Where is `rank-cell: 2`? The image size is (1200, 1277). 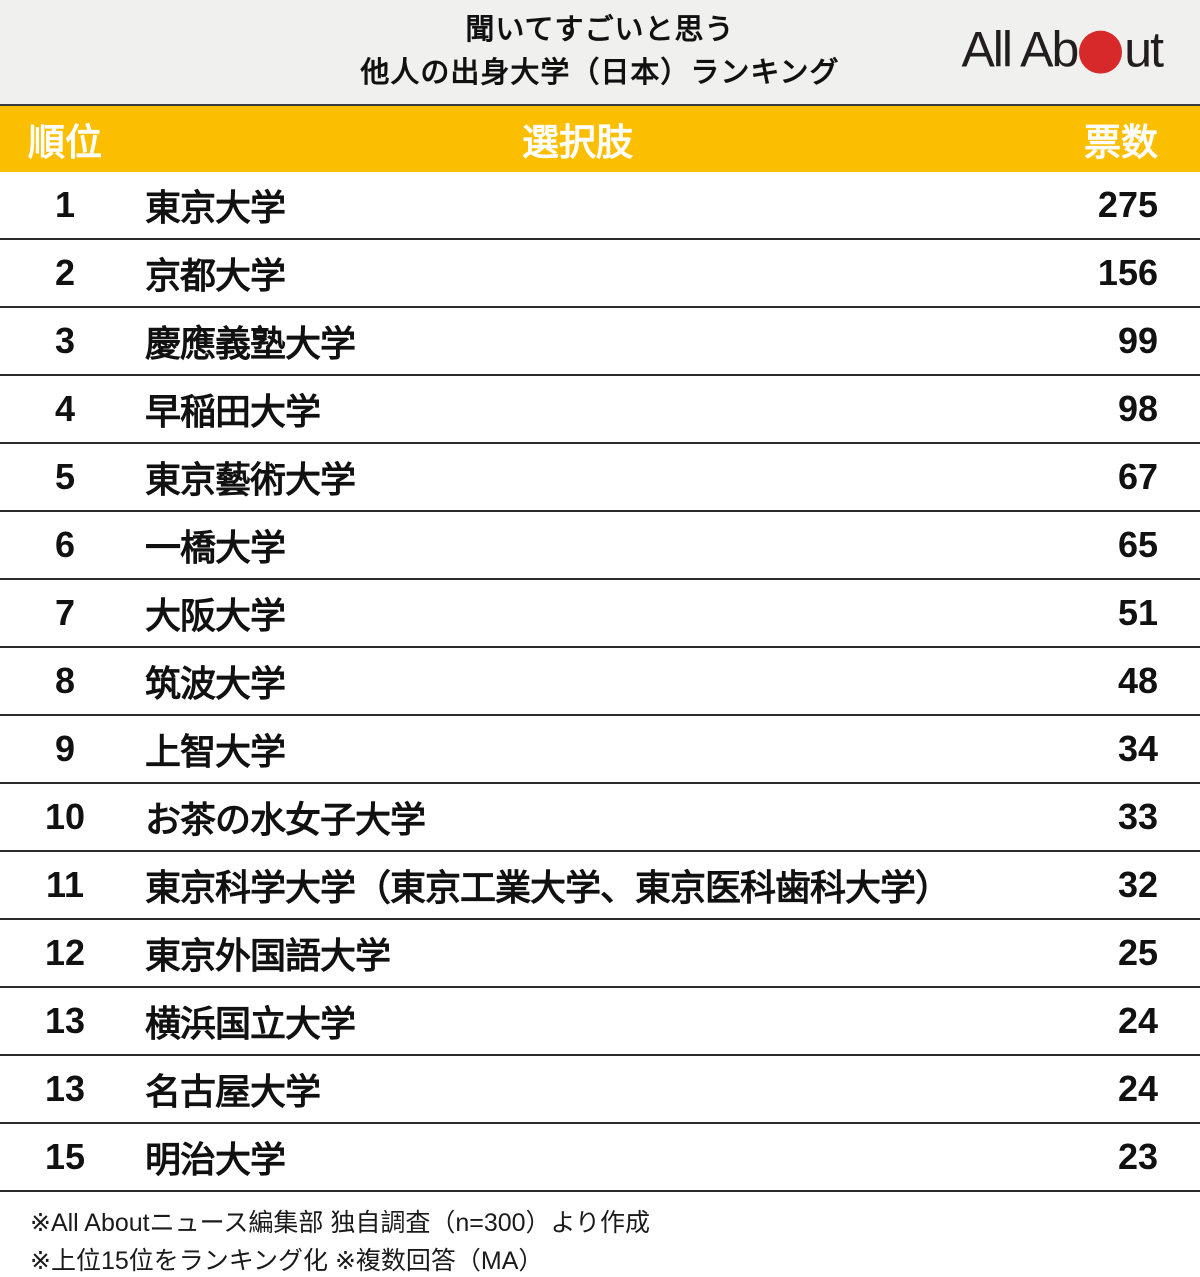
rank-cell: 2 is located at coordinates (65, 272).